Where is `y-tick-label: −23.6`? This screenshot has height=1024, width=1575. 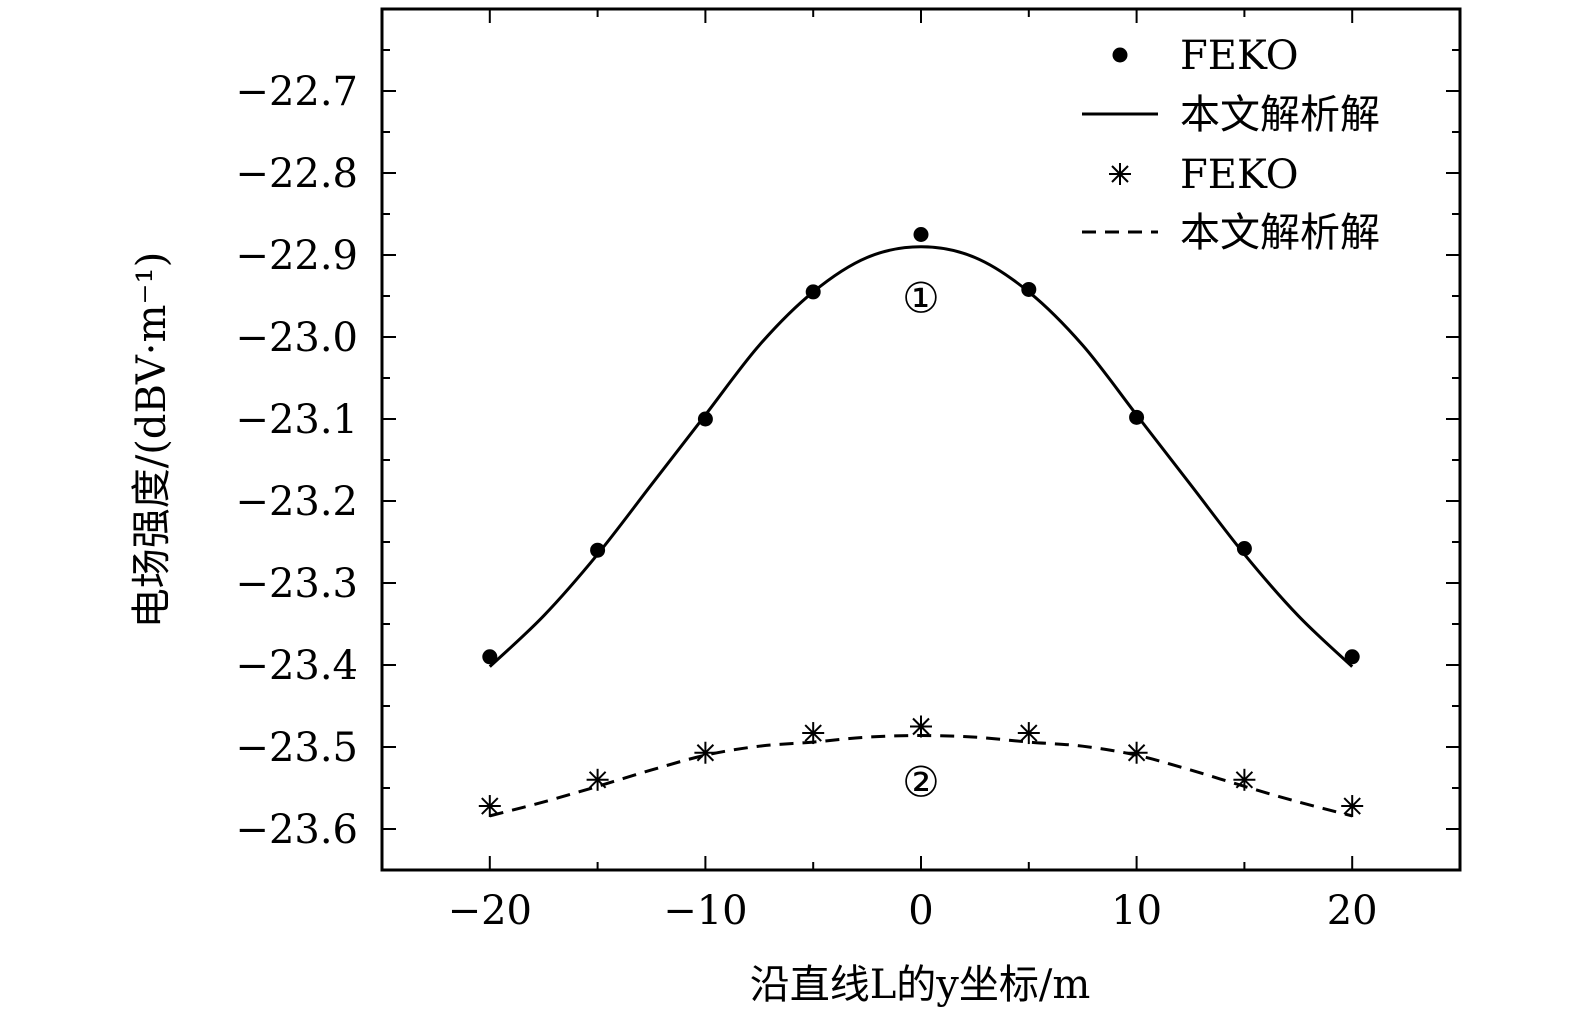 y-tick-label: −23.6 is located at coordinates (296, 830).